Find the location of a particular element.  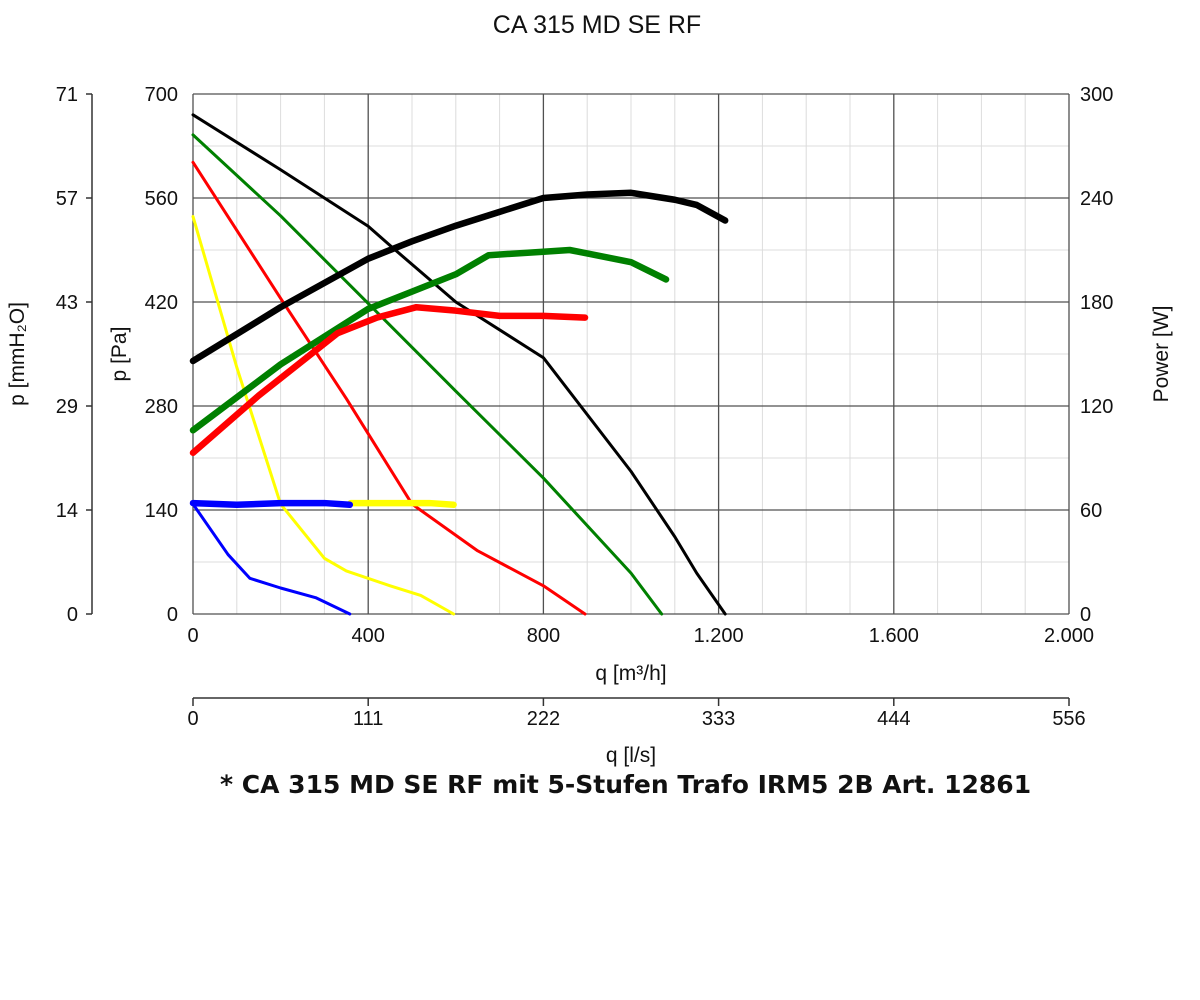

y-tick-label: 560 is located at coordinates (161, 199).